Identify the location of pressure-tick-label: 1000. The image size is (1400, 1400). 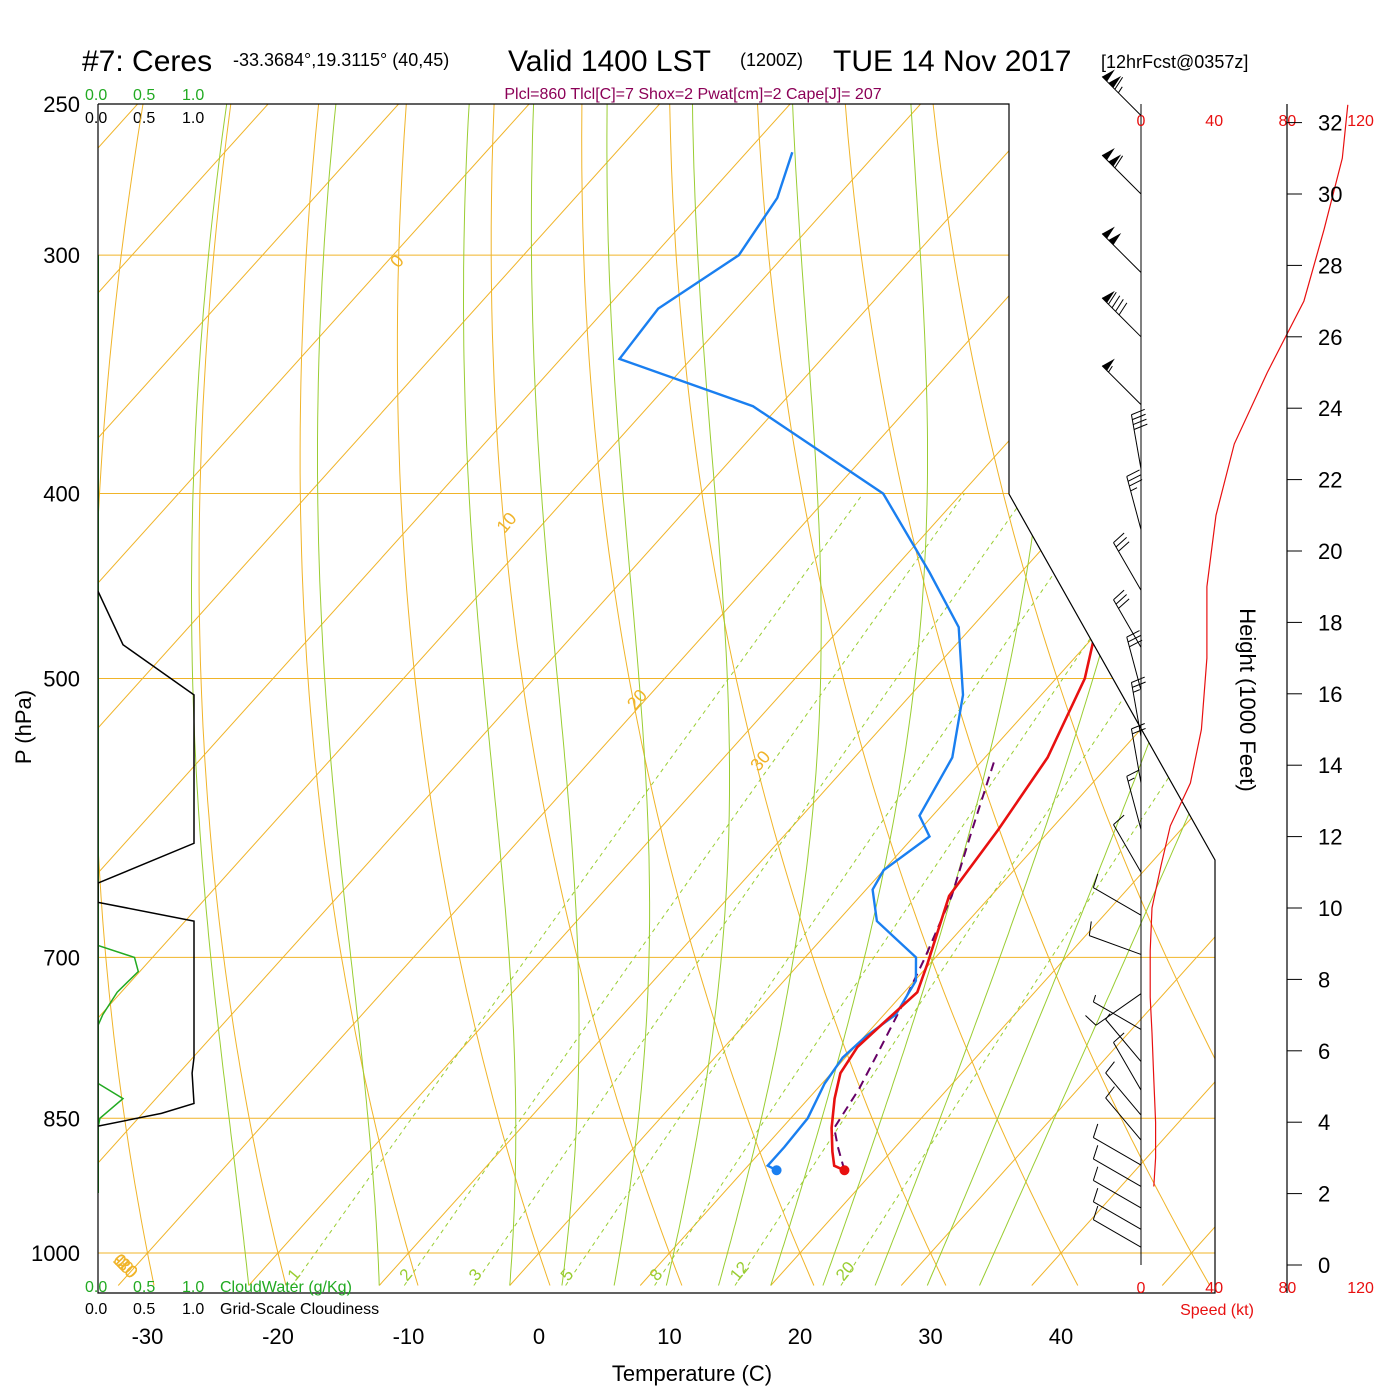
(55, 1253).